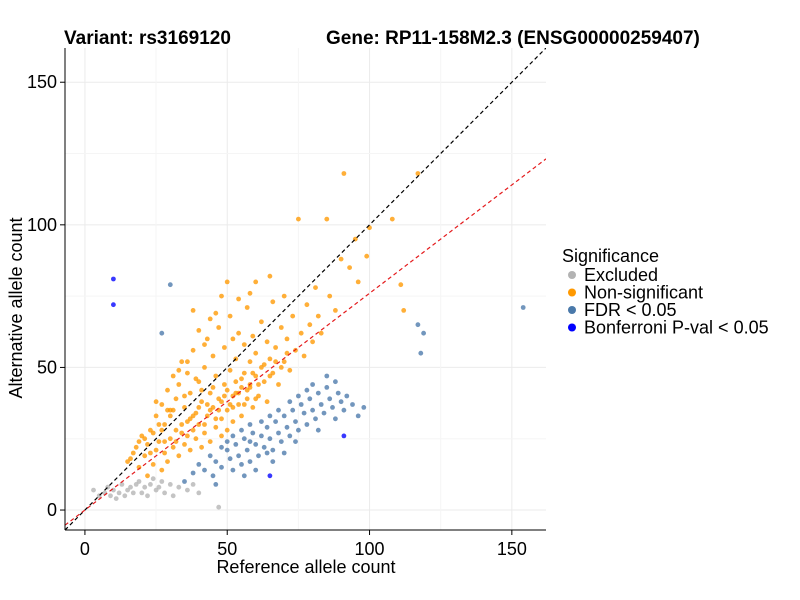  I want to click on legend-title: Significance, so click(610, 256).